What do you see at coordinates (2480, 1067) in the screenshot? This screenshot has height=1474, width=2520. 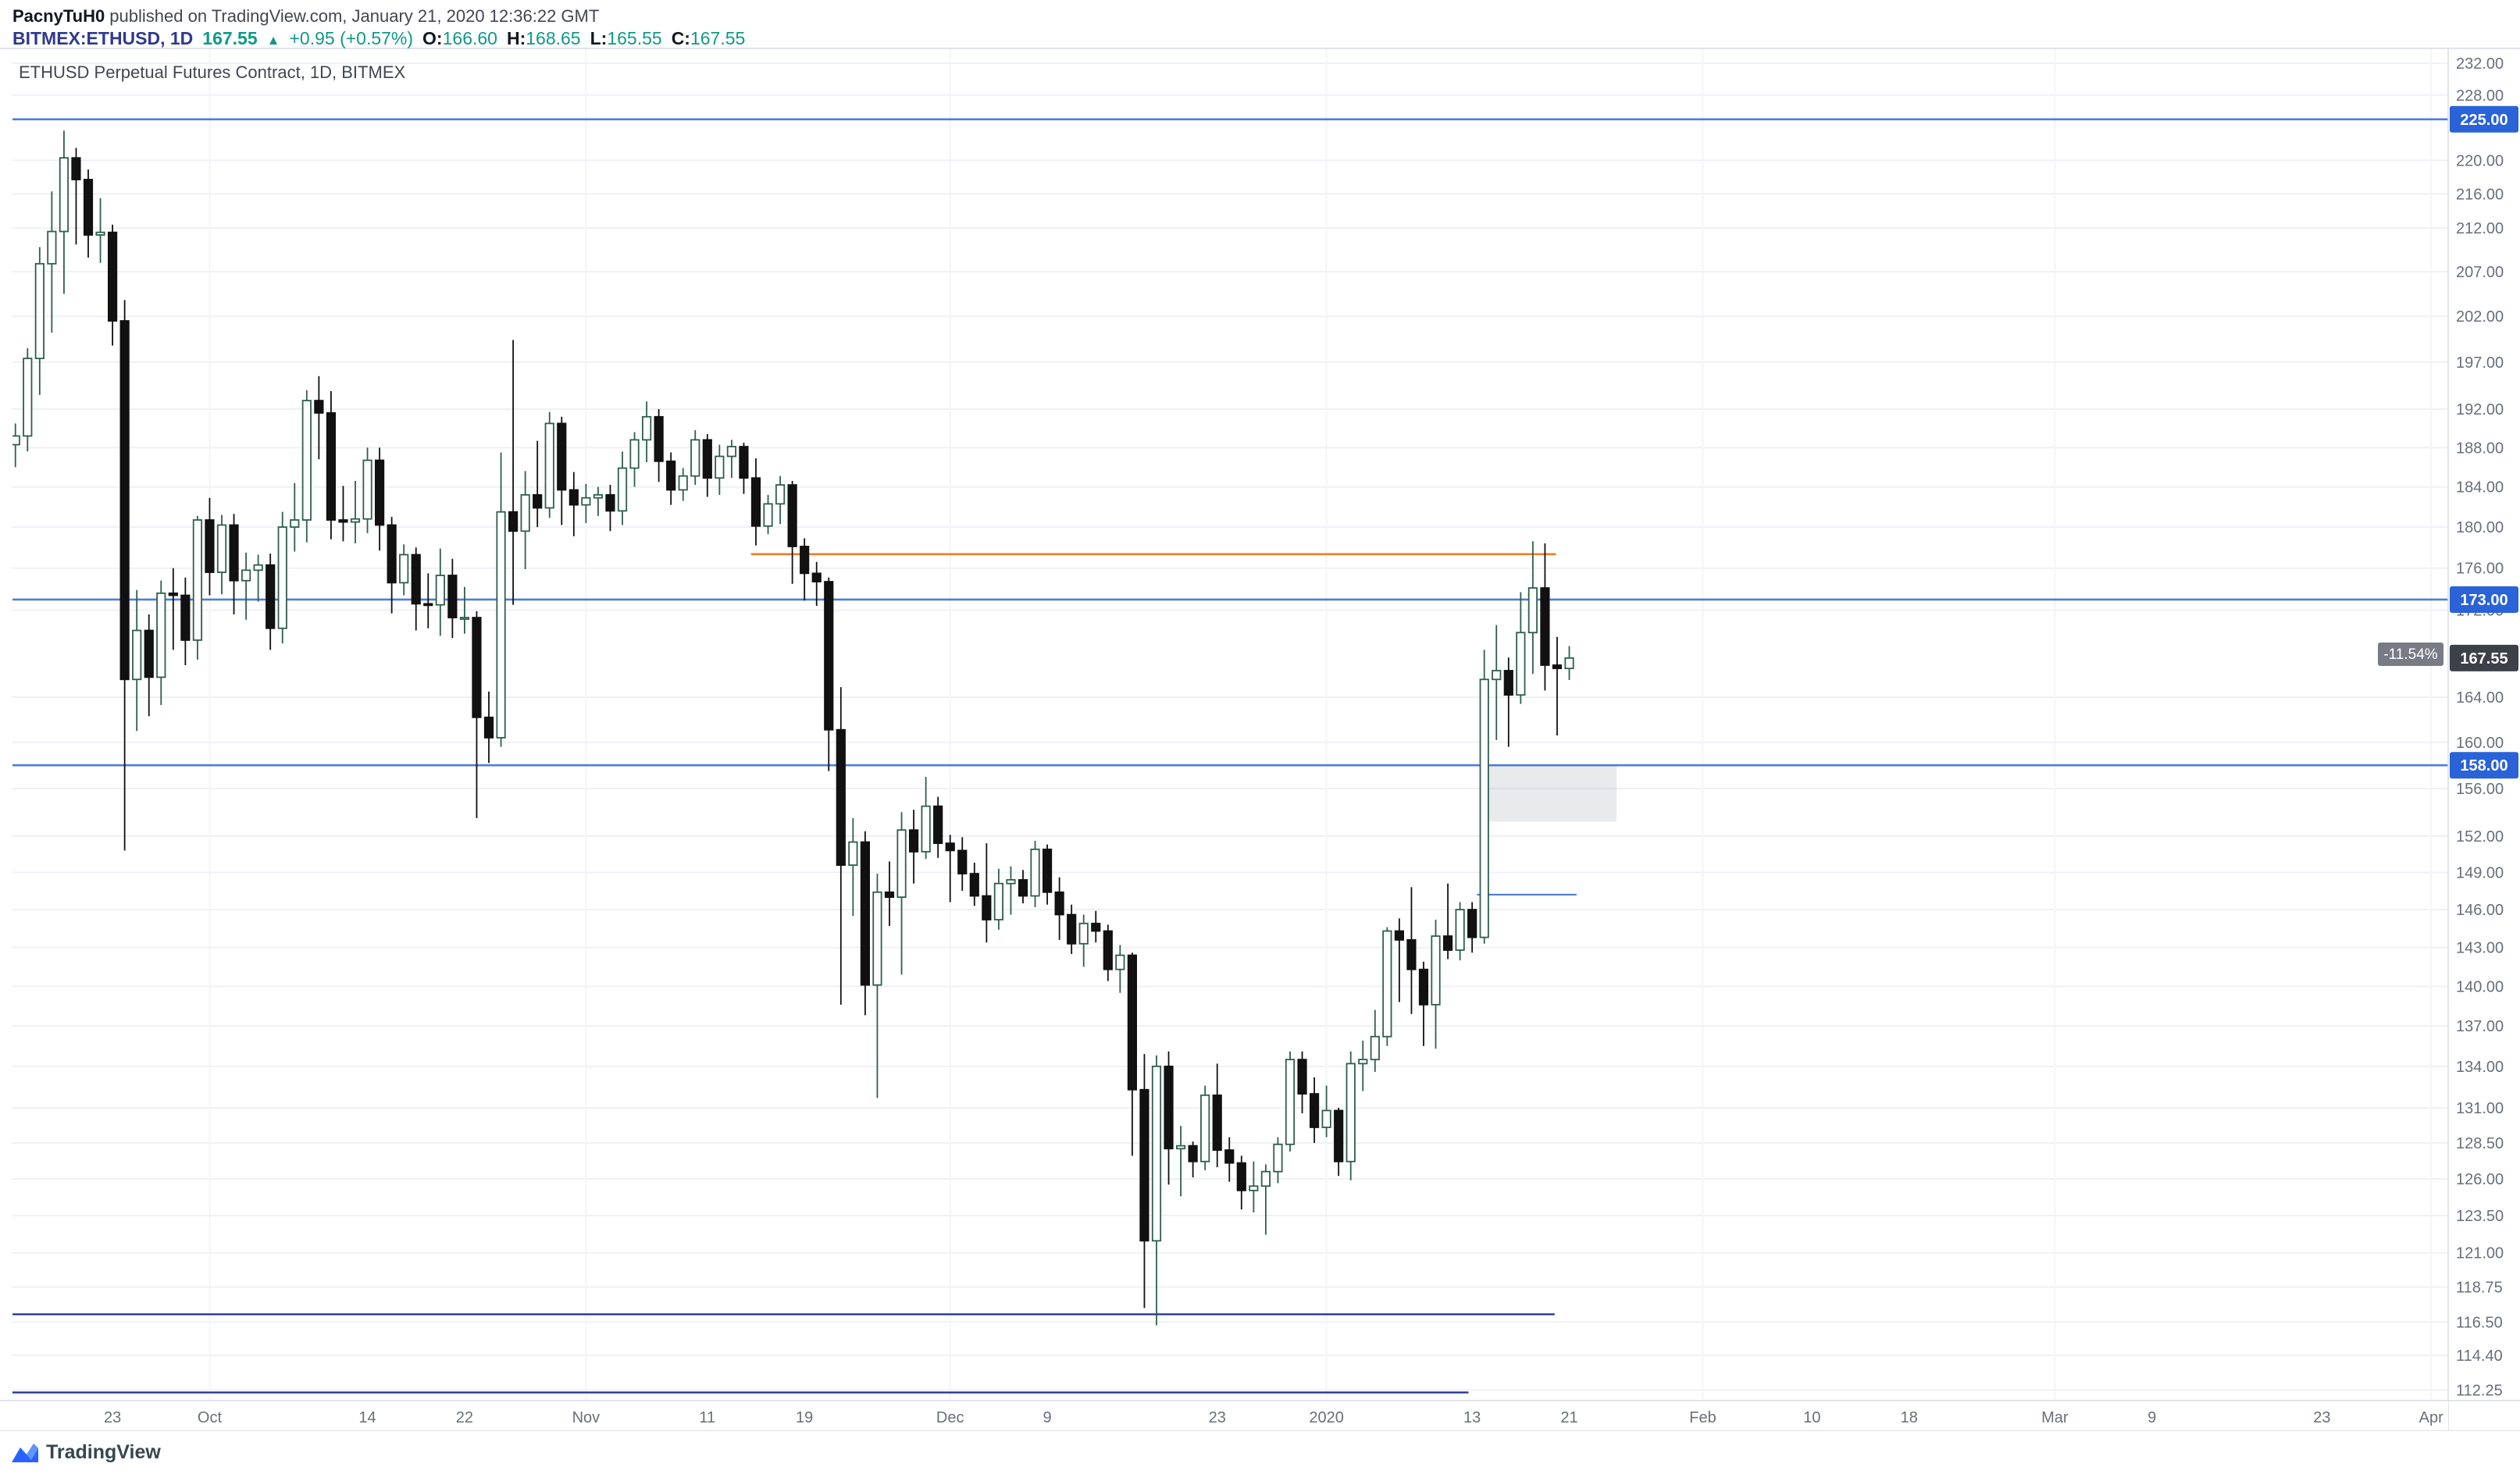 I see `price-axis-label: 134.00` at bounding box center [2480, 1067].